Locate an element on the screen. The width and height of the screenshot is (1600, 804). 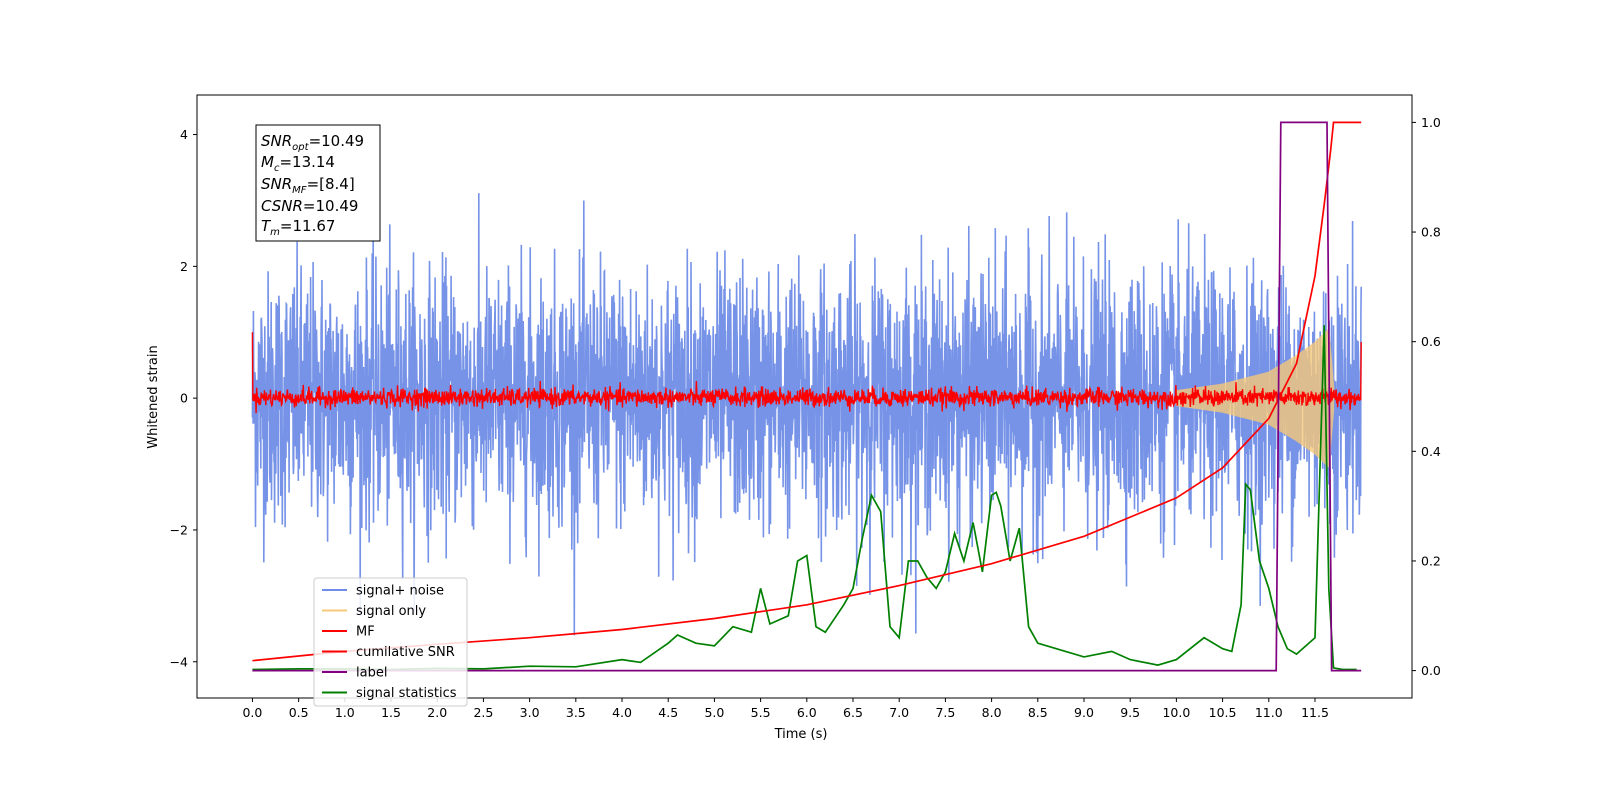
annotation-tm: Tm=11.67 is located at coordinates (298, 227).